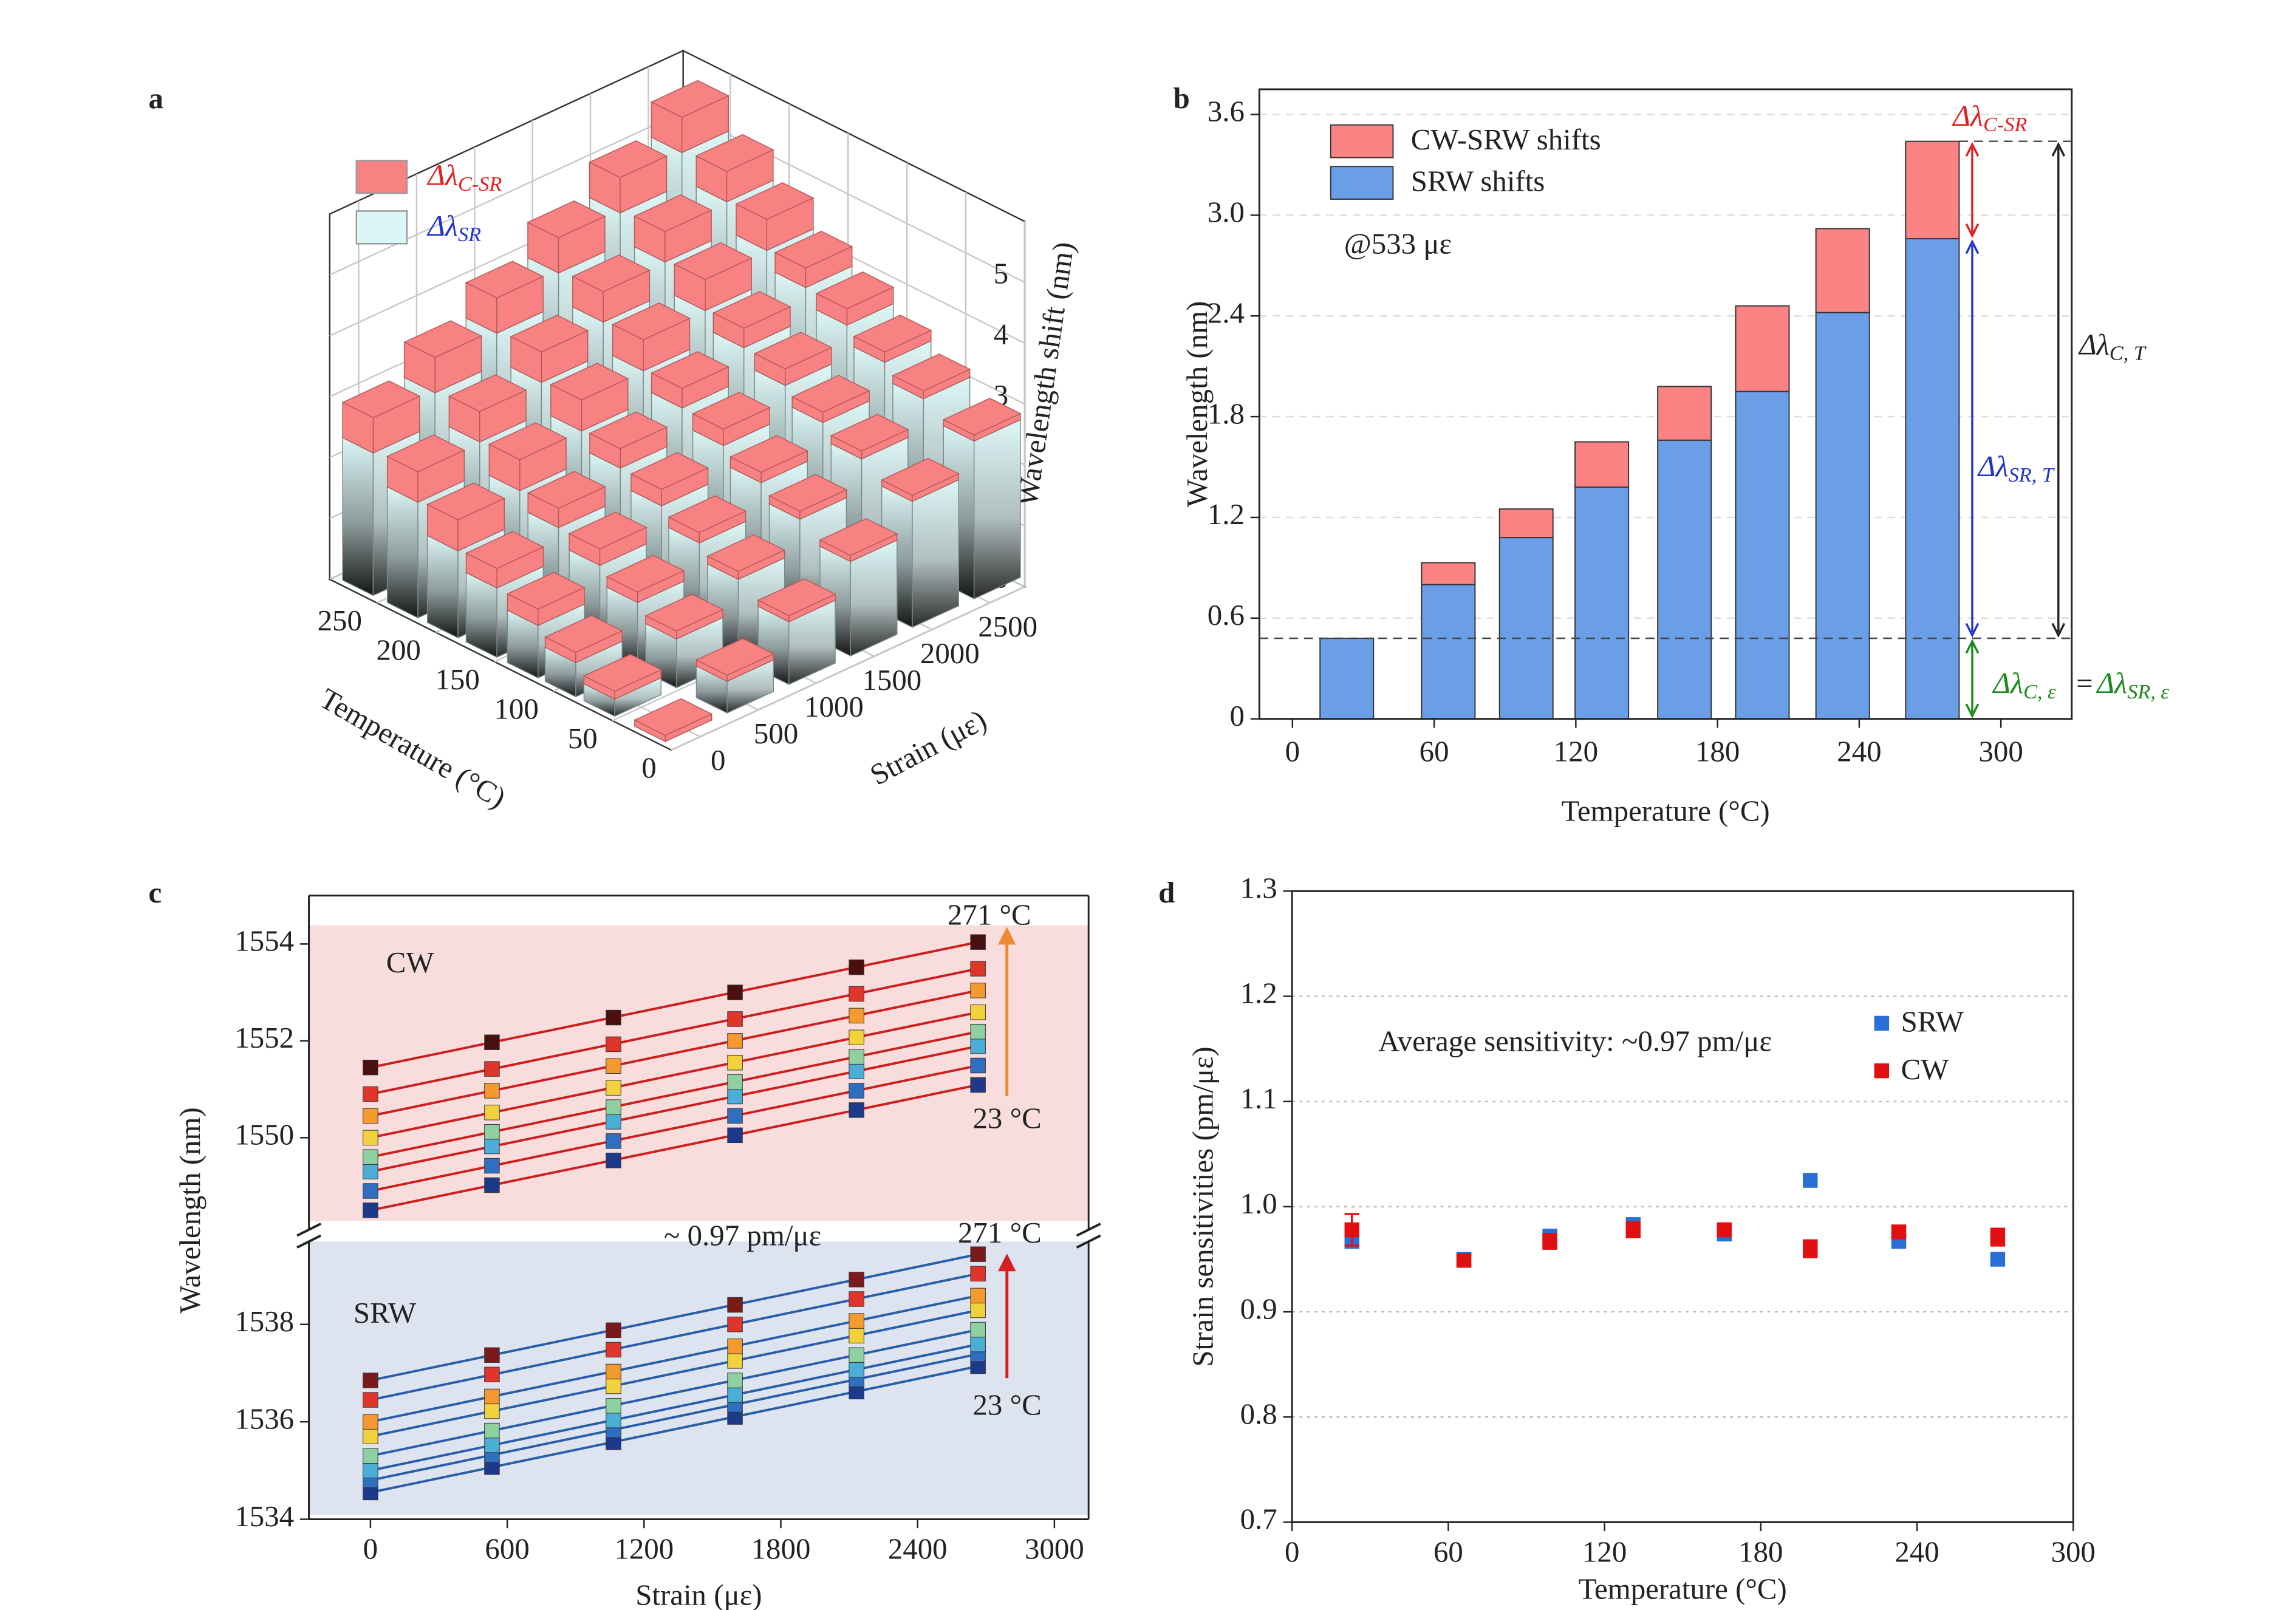  What do you see at coordinates (781, 1549) in the screenshot?
I see `x-tick-label: 1800` at bounding box center [781, 1549].